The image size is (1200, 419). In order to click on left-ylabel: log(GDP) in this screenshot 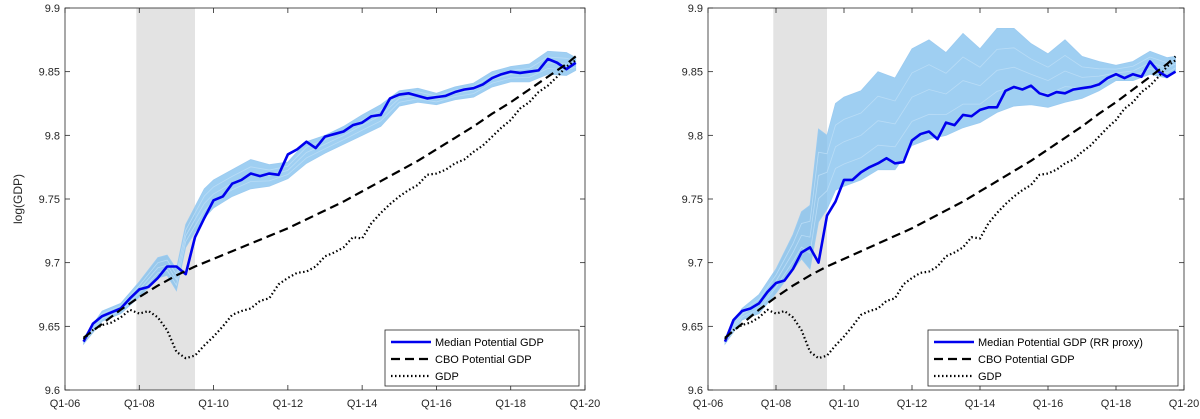, I will do `click(18, 199)`.